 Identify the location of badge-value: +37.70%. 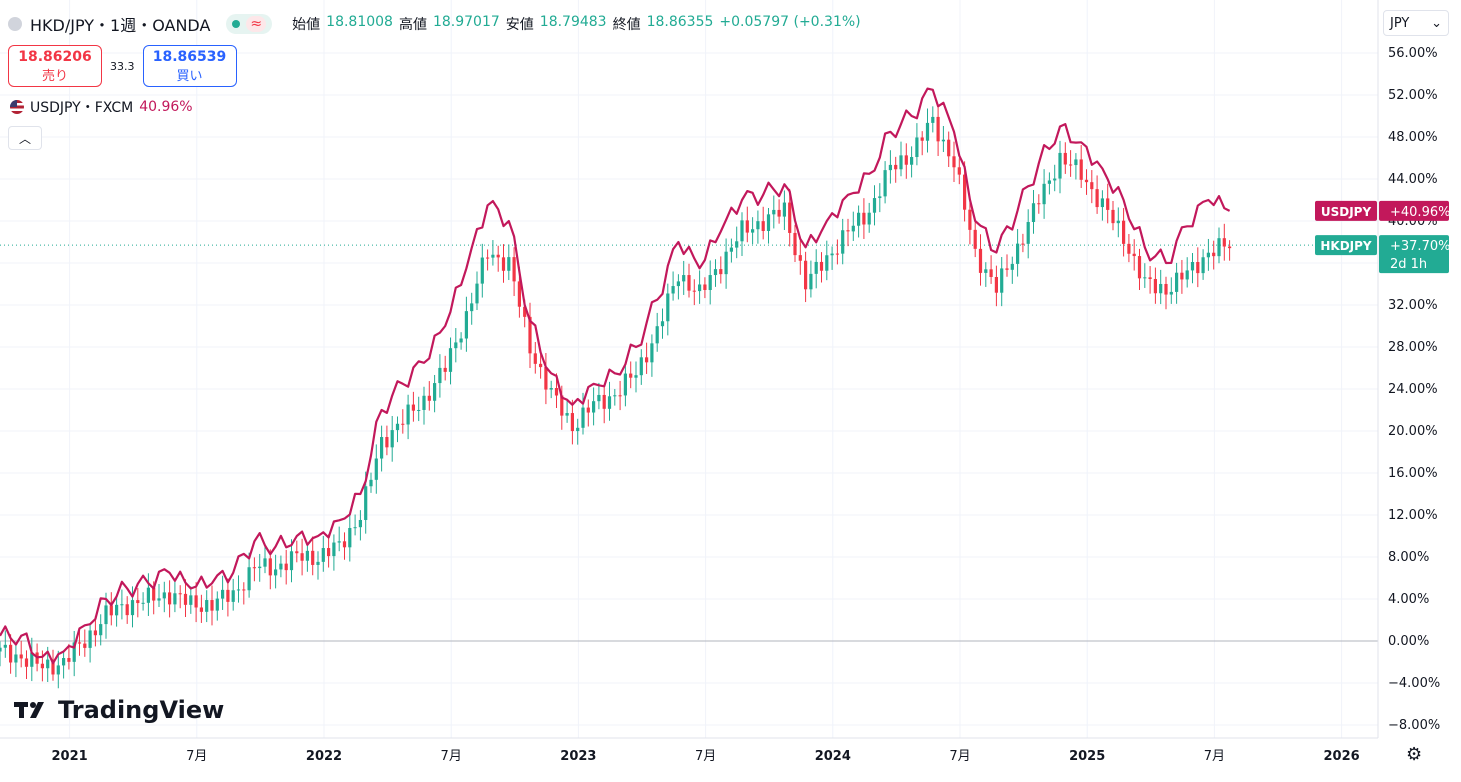
(1420, 246).